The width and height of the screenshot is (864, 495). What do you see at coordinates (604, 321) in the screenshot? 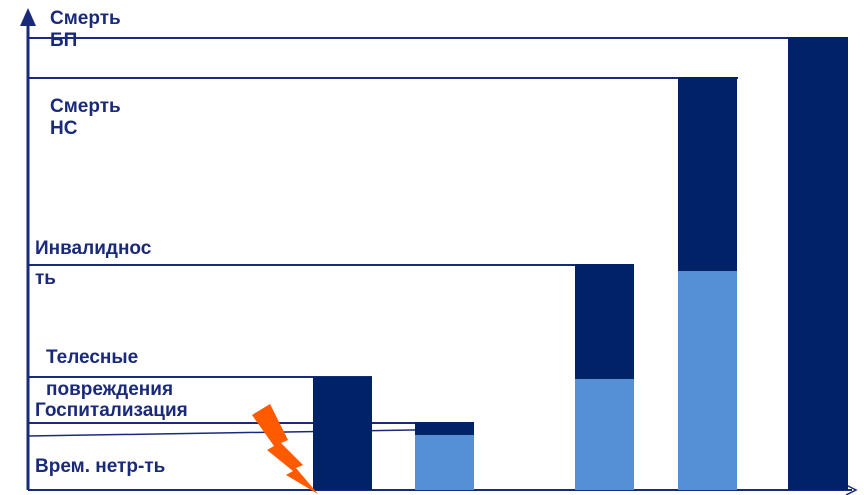
I see `bar-disability-top` at bounding box center [604, 321].